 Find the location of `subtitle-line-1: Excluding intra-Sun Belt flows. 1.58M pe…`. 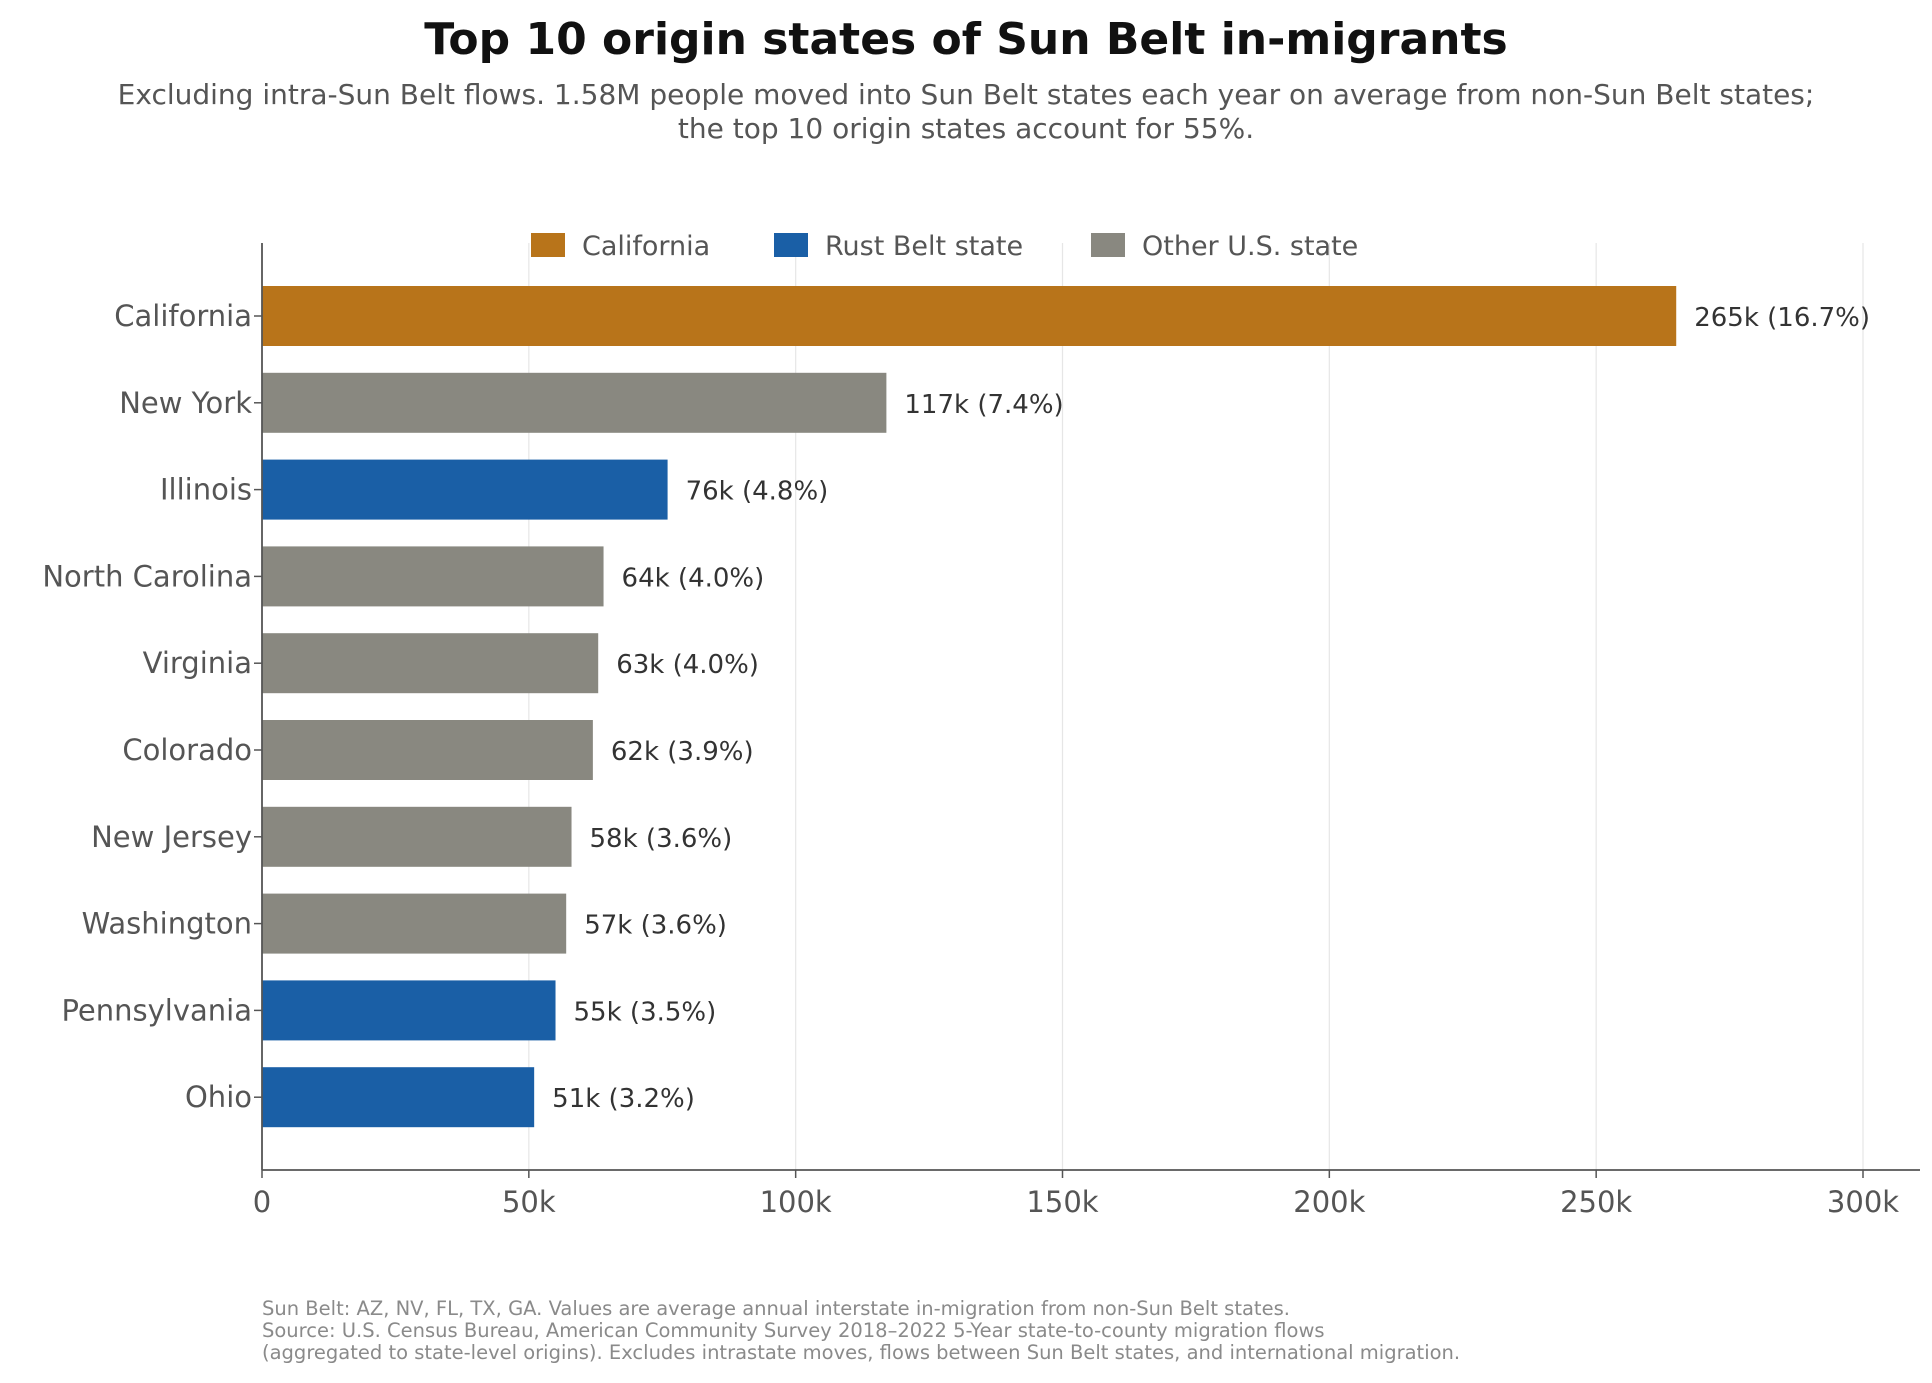

subtitle-line-1: Excluding intra-Sun Belt flows. 1.58M pe… is located at coordinates (966, 94).